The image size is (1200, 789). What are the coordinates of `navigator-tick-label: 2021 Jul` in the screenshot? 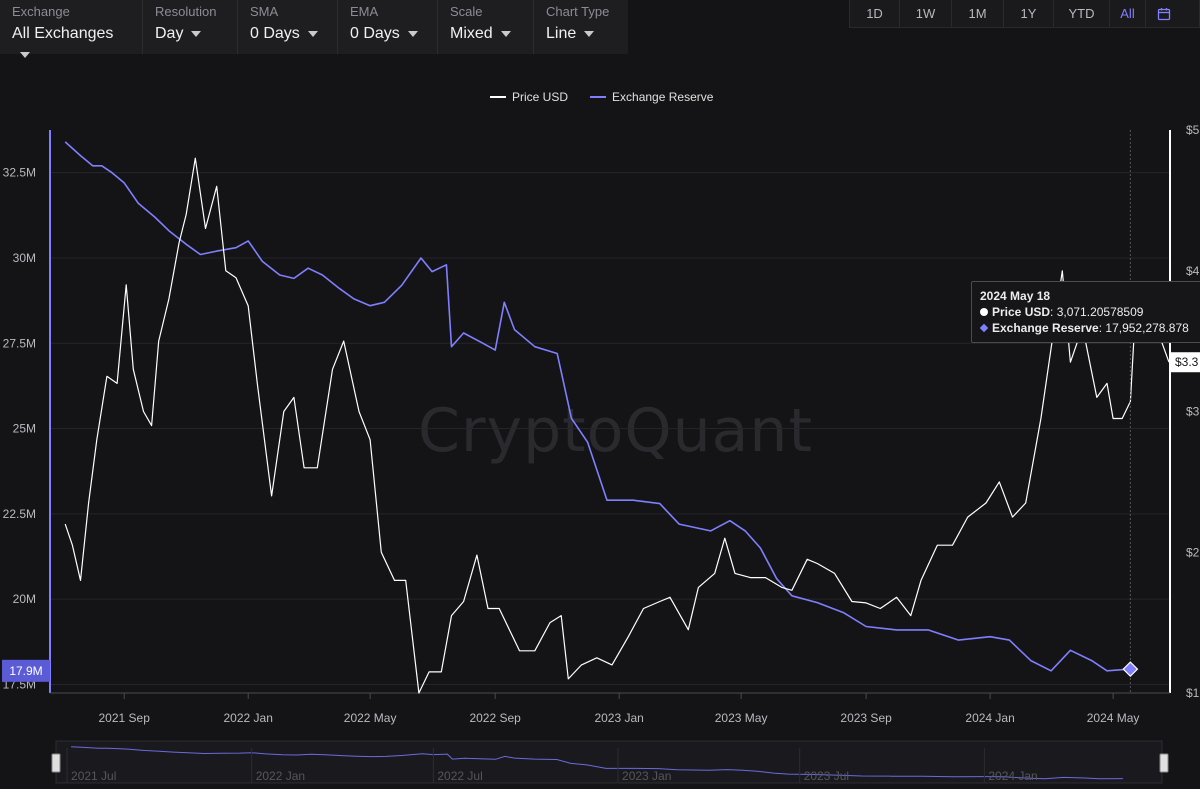 It's located at (93, 776).